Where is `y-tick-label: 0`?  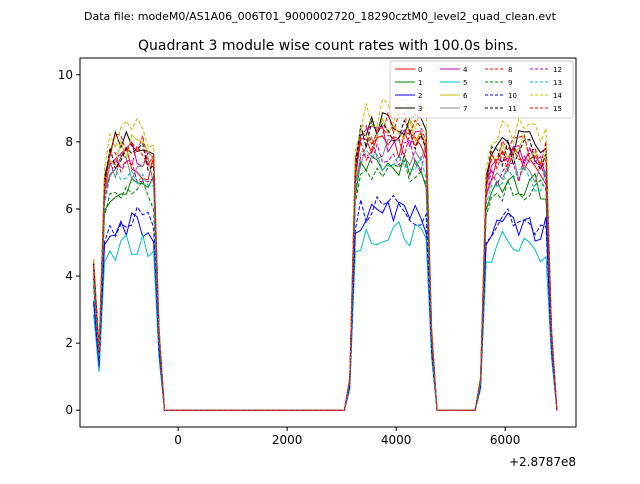
y-tick-label: 0 is located at coordinates (69, 410).